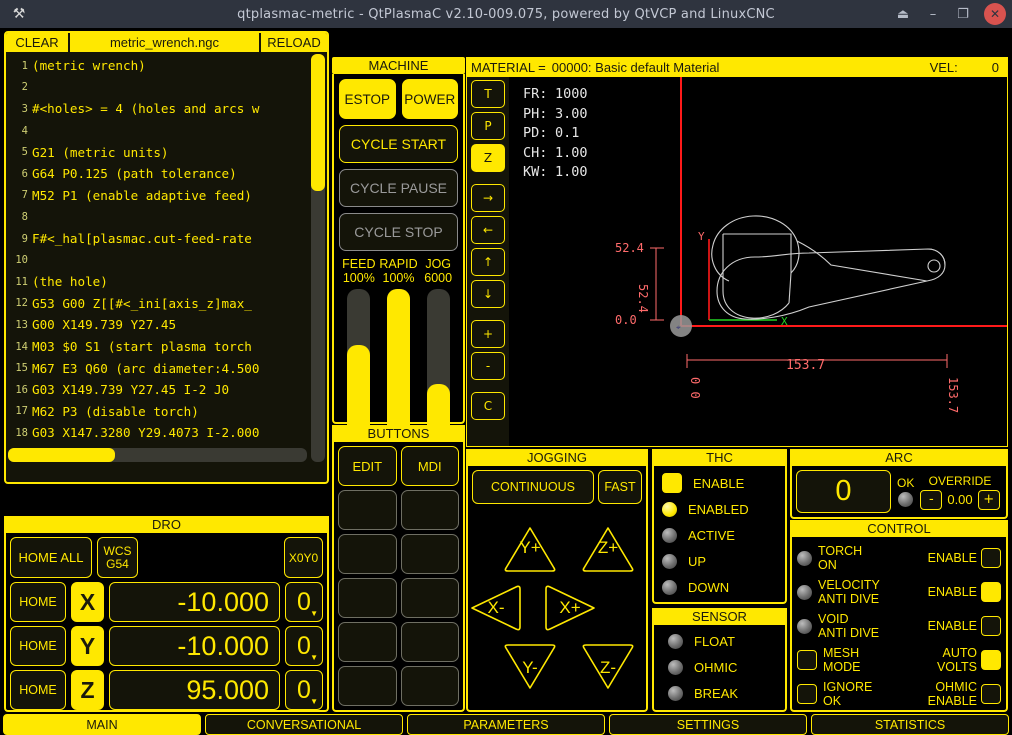 The height and width of the screenshot is (735, 1012). I want to click on control-ignore-checkbox, so click(807, 694).